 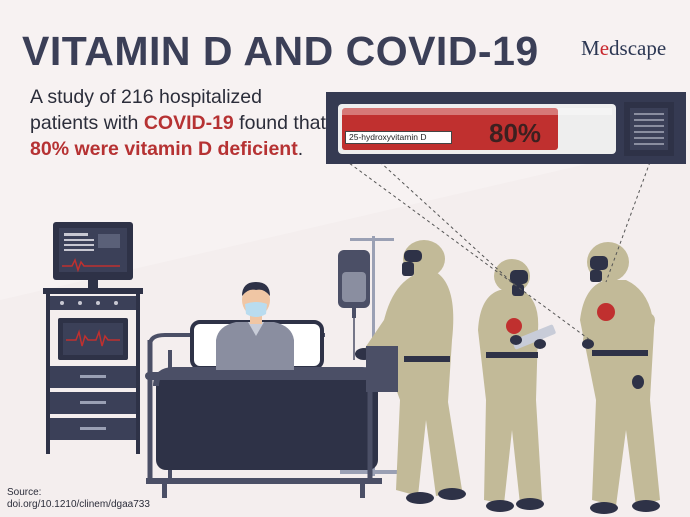 What do you see at coordinates (188, 123) in the screenshot?
I see `lede-highlight-covid: COVID-19` at bounding box center [188, 123].